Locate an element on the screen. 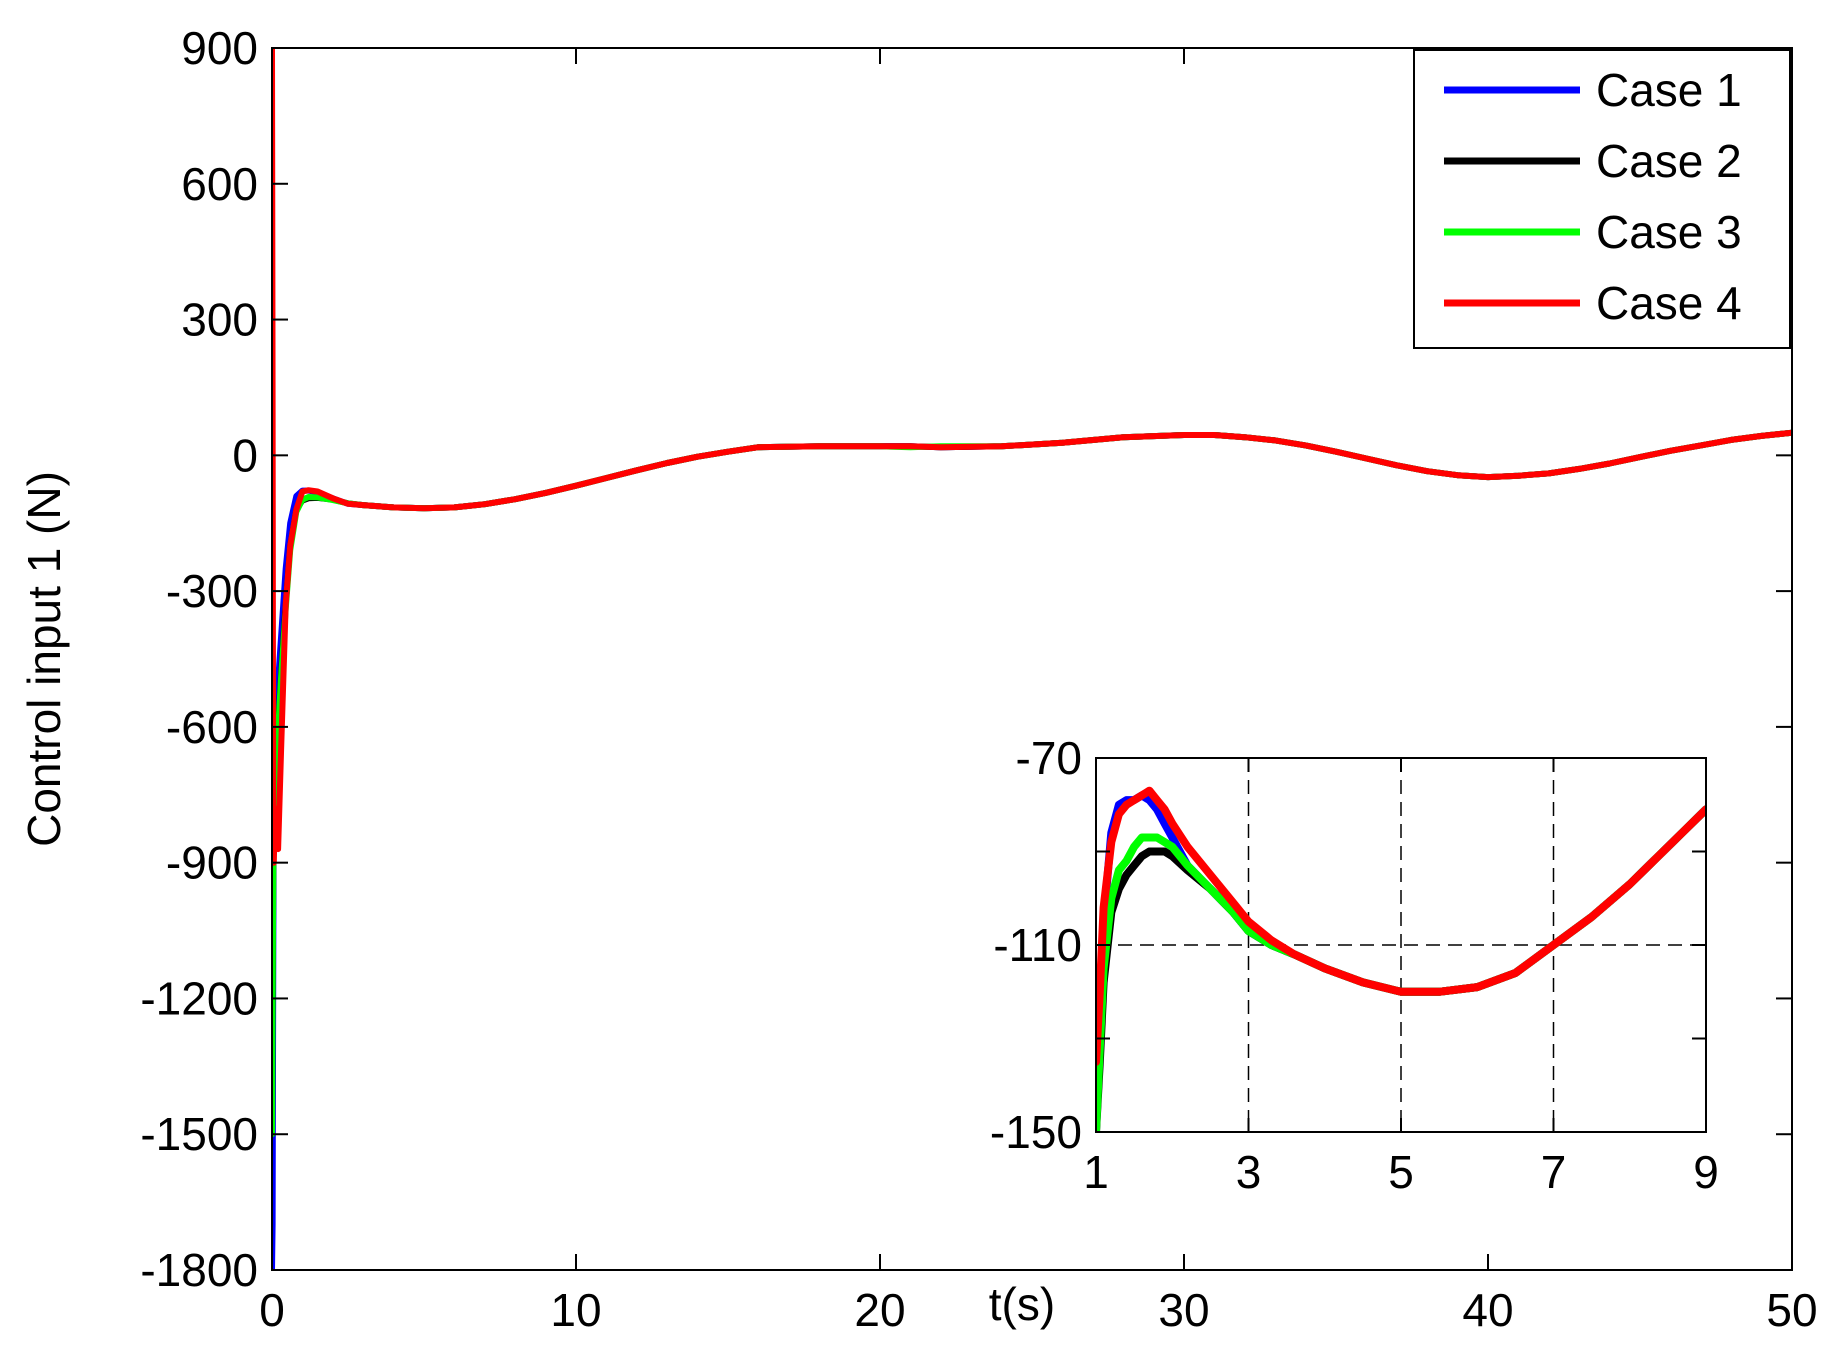  main-y-tick-label: -900 is located at coordinates (212, 863).